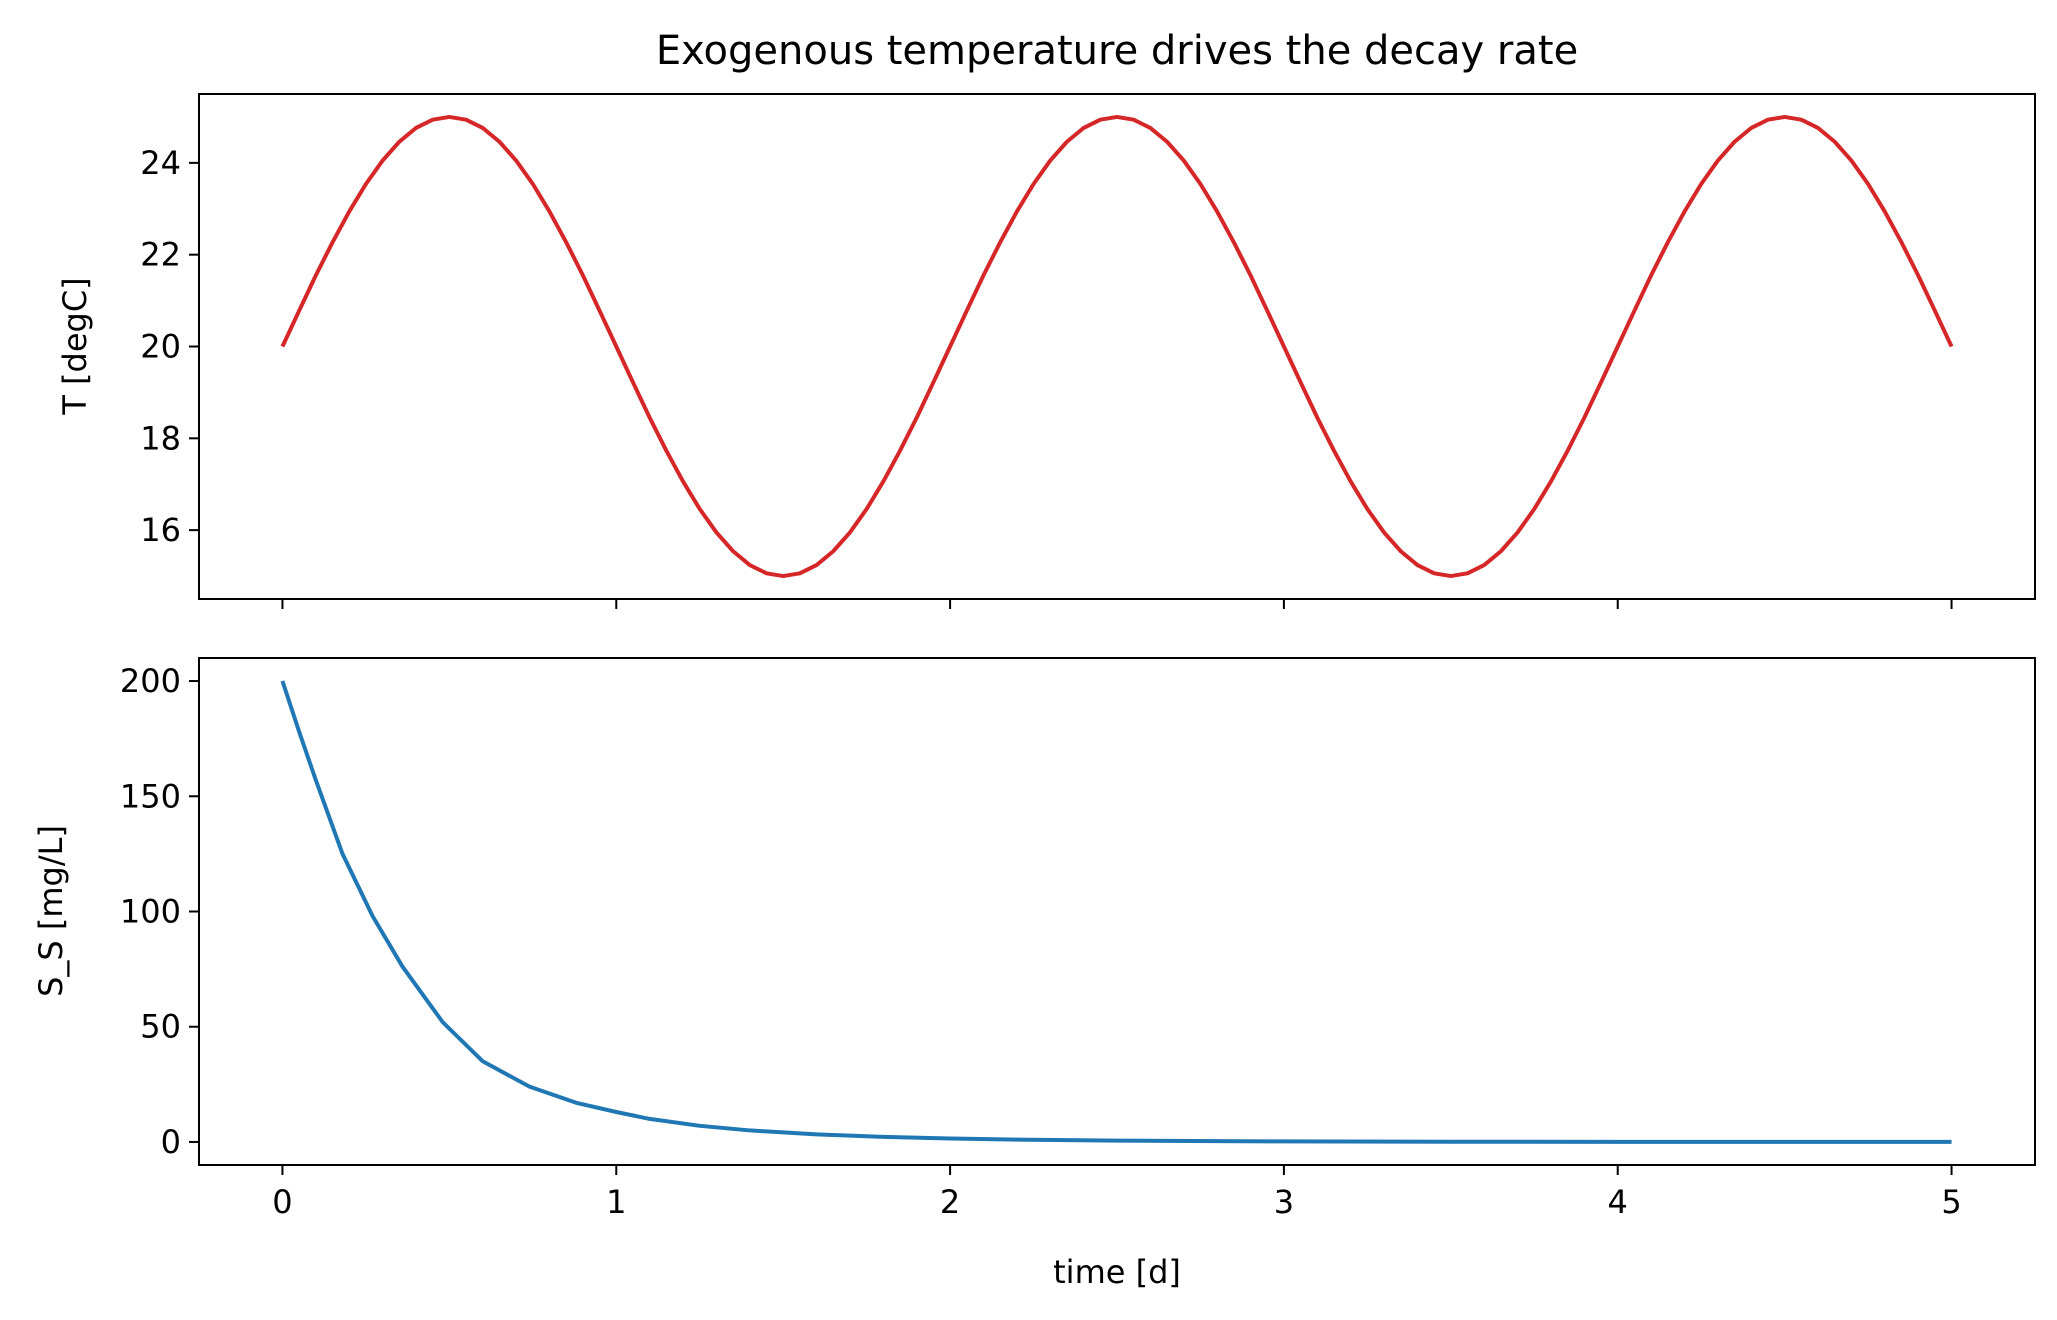  I want to click on bottom-y-tick-label: 100, so click(150, 912).